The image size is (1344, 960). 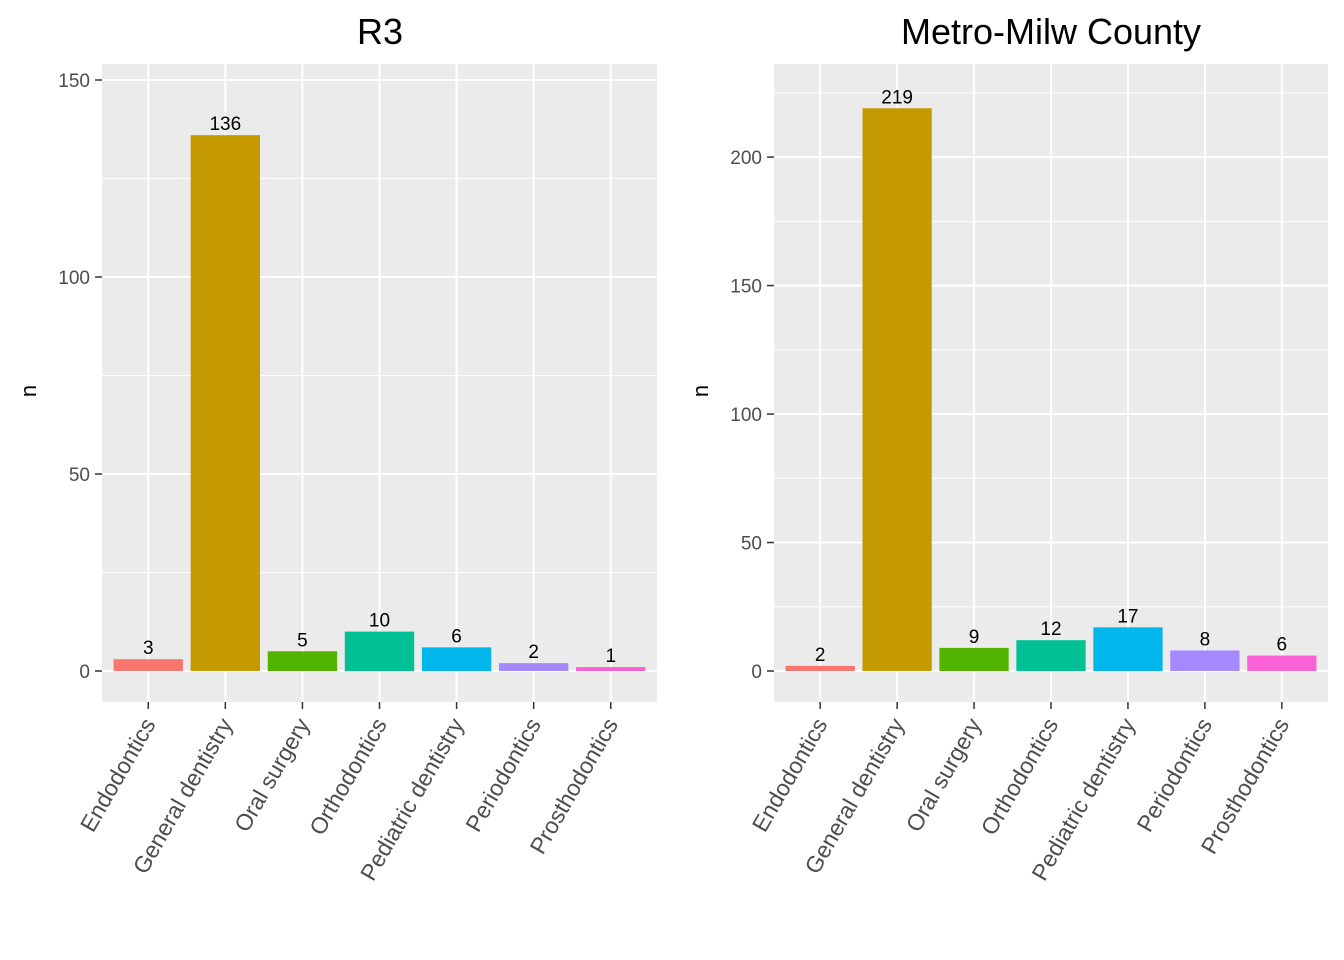 What do you see at coordinates (225, 124) in the screenshot?
I see `data-label: 136` at bounding box center [225, 124].